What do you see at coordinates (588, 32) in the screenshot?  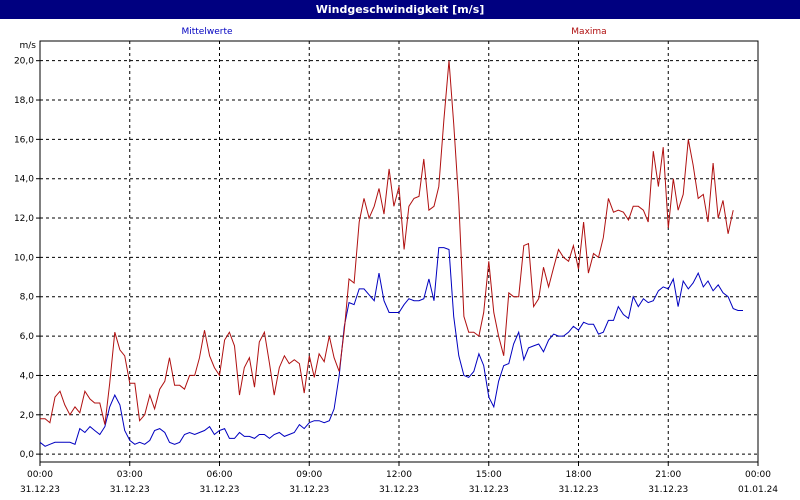 I see `legend-maxima: Maxima` at bounding box center [588, 32].